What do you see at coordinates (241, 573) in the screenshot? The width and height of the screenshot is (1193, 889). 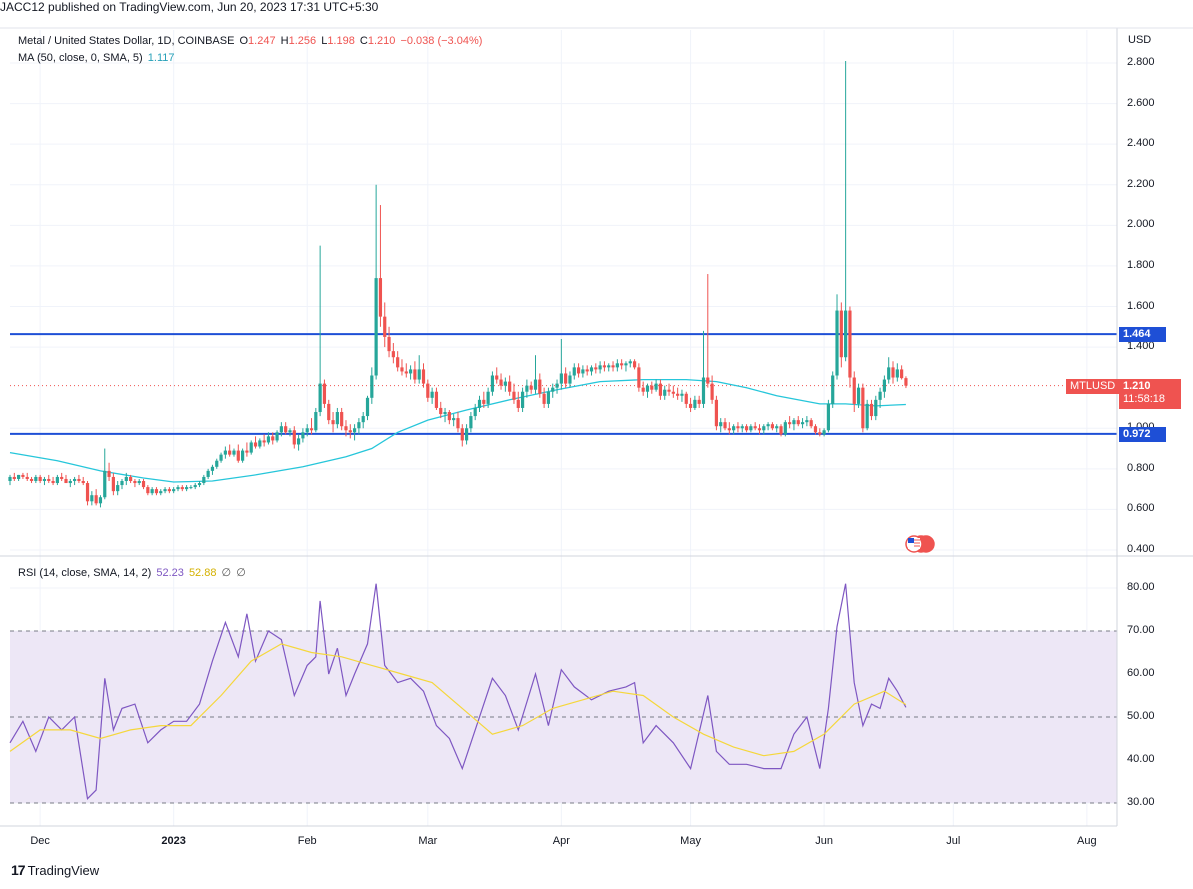 I see `rsi-extra-2: ∅` at bounding box center [241, 573].